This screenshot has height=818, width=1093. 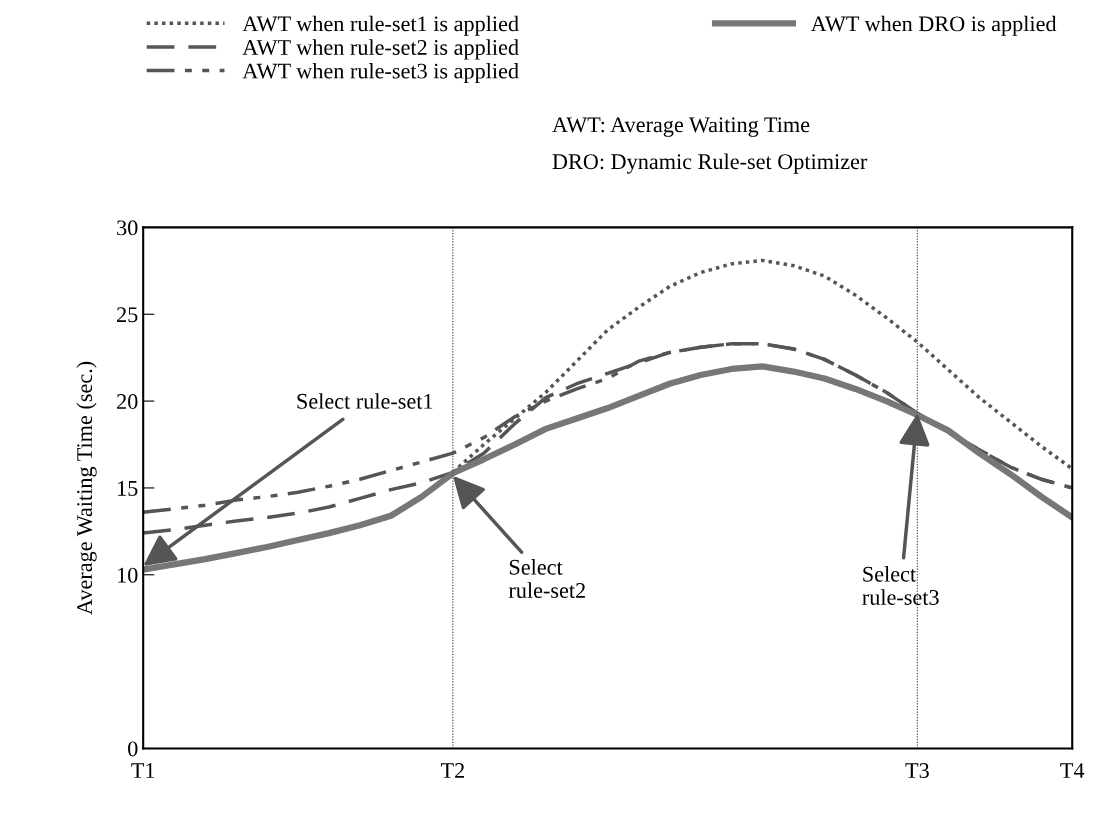 What do you see at coordinates (365, 401) in the screenshot?
I see `annotation: Select rule-set1` at bounding box center [365, 401].